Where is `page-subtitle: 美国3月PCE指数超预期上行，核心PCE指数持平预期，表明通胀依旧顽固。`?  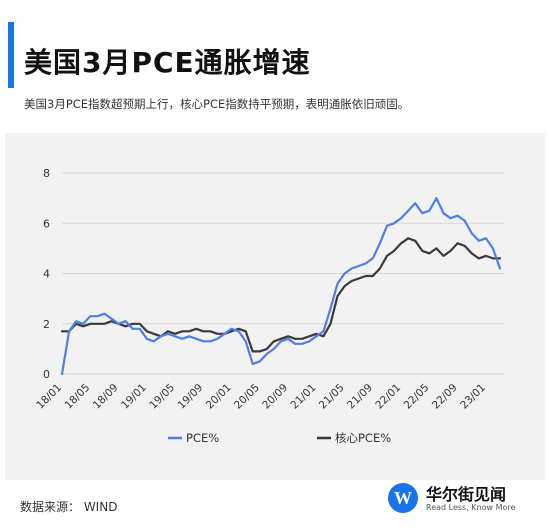 page-subtitle: 美国3月PCE指数超预期上行，核心PCE指数持平预期，表明通胀依旧顽固。 is located at coordinates (217, 104).